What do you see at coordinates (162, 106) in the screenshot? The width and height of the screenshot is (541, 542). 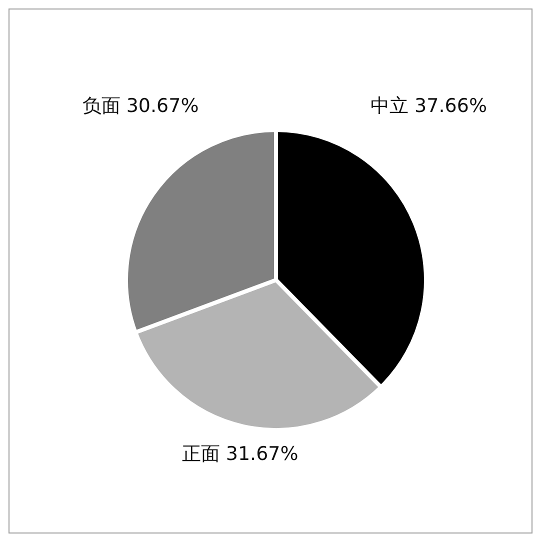 I see `data-label: 30.67%` at bounding box center [162, 106].